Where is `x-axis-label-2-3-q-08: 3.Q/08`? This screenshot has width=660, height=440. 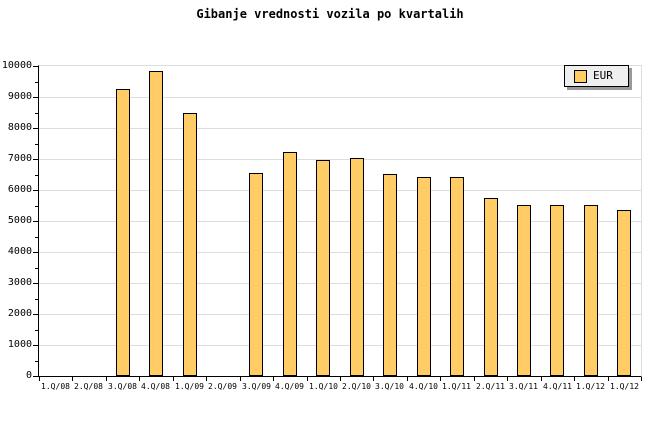
x-axis-label-2-3-q-08: 3.Q/08 is located at coordinates (122, 386).